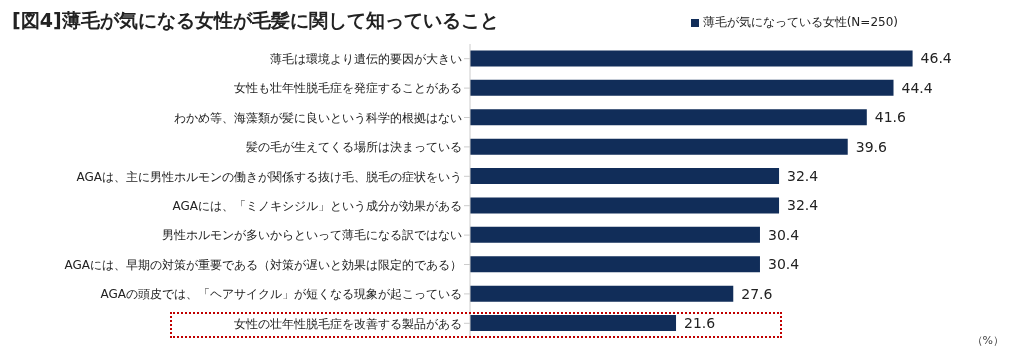 This screenshot has height=350, width=1018. What do you see at coordinates (263, 264) in the screenshot?
I see `y-tick-label: AGAには、早期の対策が重要である（対策が遅いと効果は限定的である）` at bounding box center [263, 264].